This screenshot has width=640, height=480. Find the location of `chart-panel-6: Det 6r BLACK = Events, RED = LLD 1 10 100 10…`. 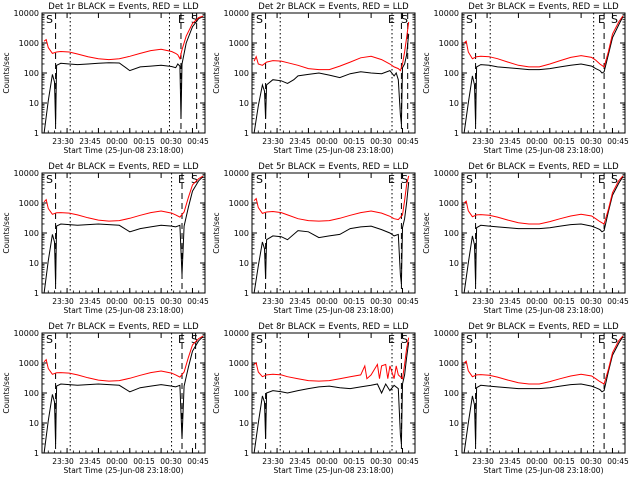

chart-panel-6: Det 6r BLACK = Events, RED = LLD 1 10 100 10… is located at coordinates (525, 238).